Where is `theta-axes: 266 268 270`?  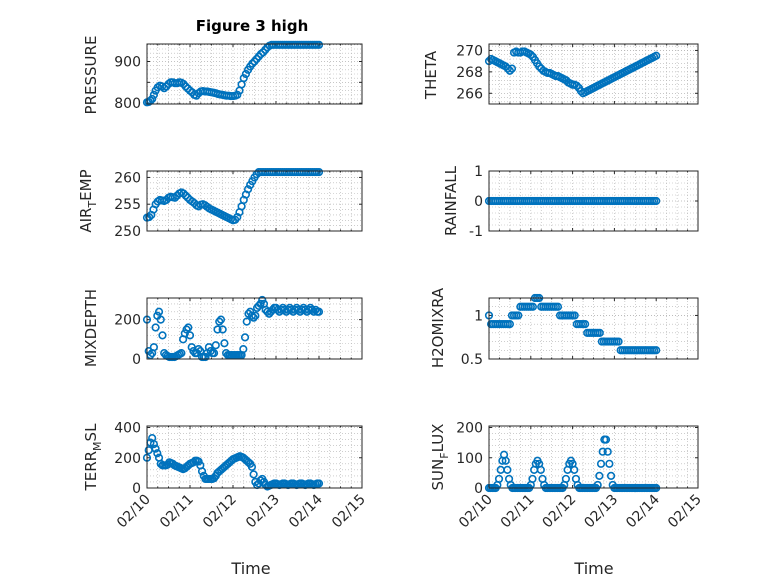
theta-axes: 266 268 270 is located at coordinates (577, 74).